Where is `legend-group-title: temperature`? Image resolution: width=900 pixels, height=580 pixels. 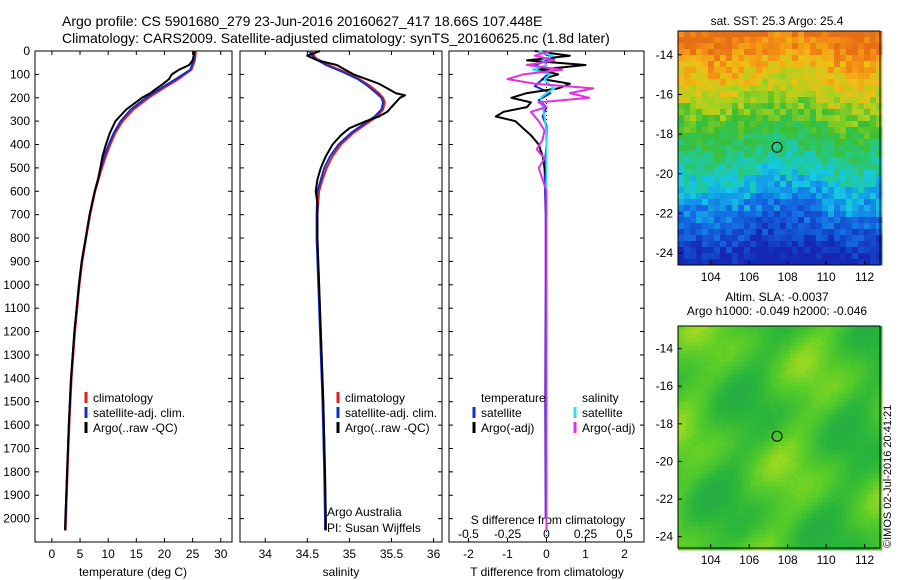 legend-group-title: temperature is located at coordinates (513, 398).